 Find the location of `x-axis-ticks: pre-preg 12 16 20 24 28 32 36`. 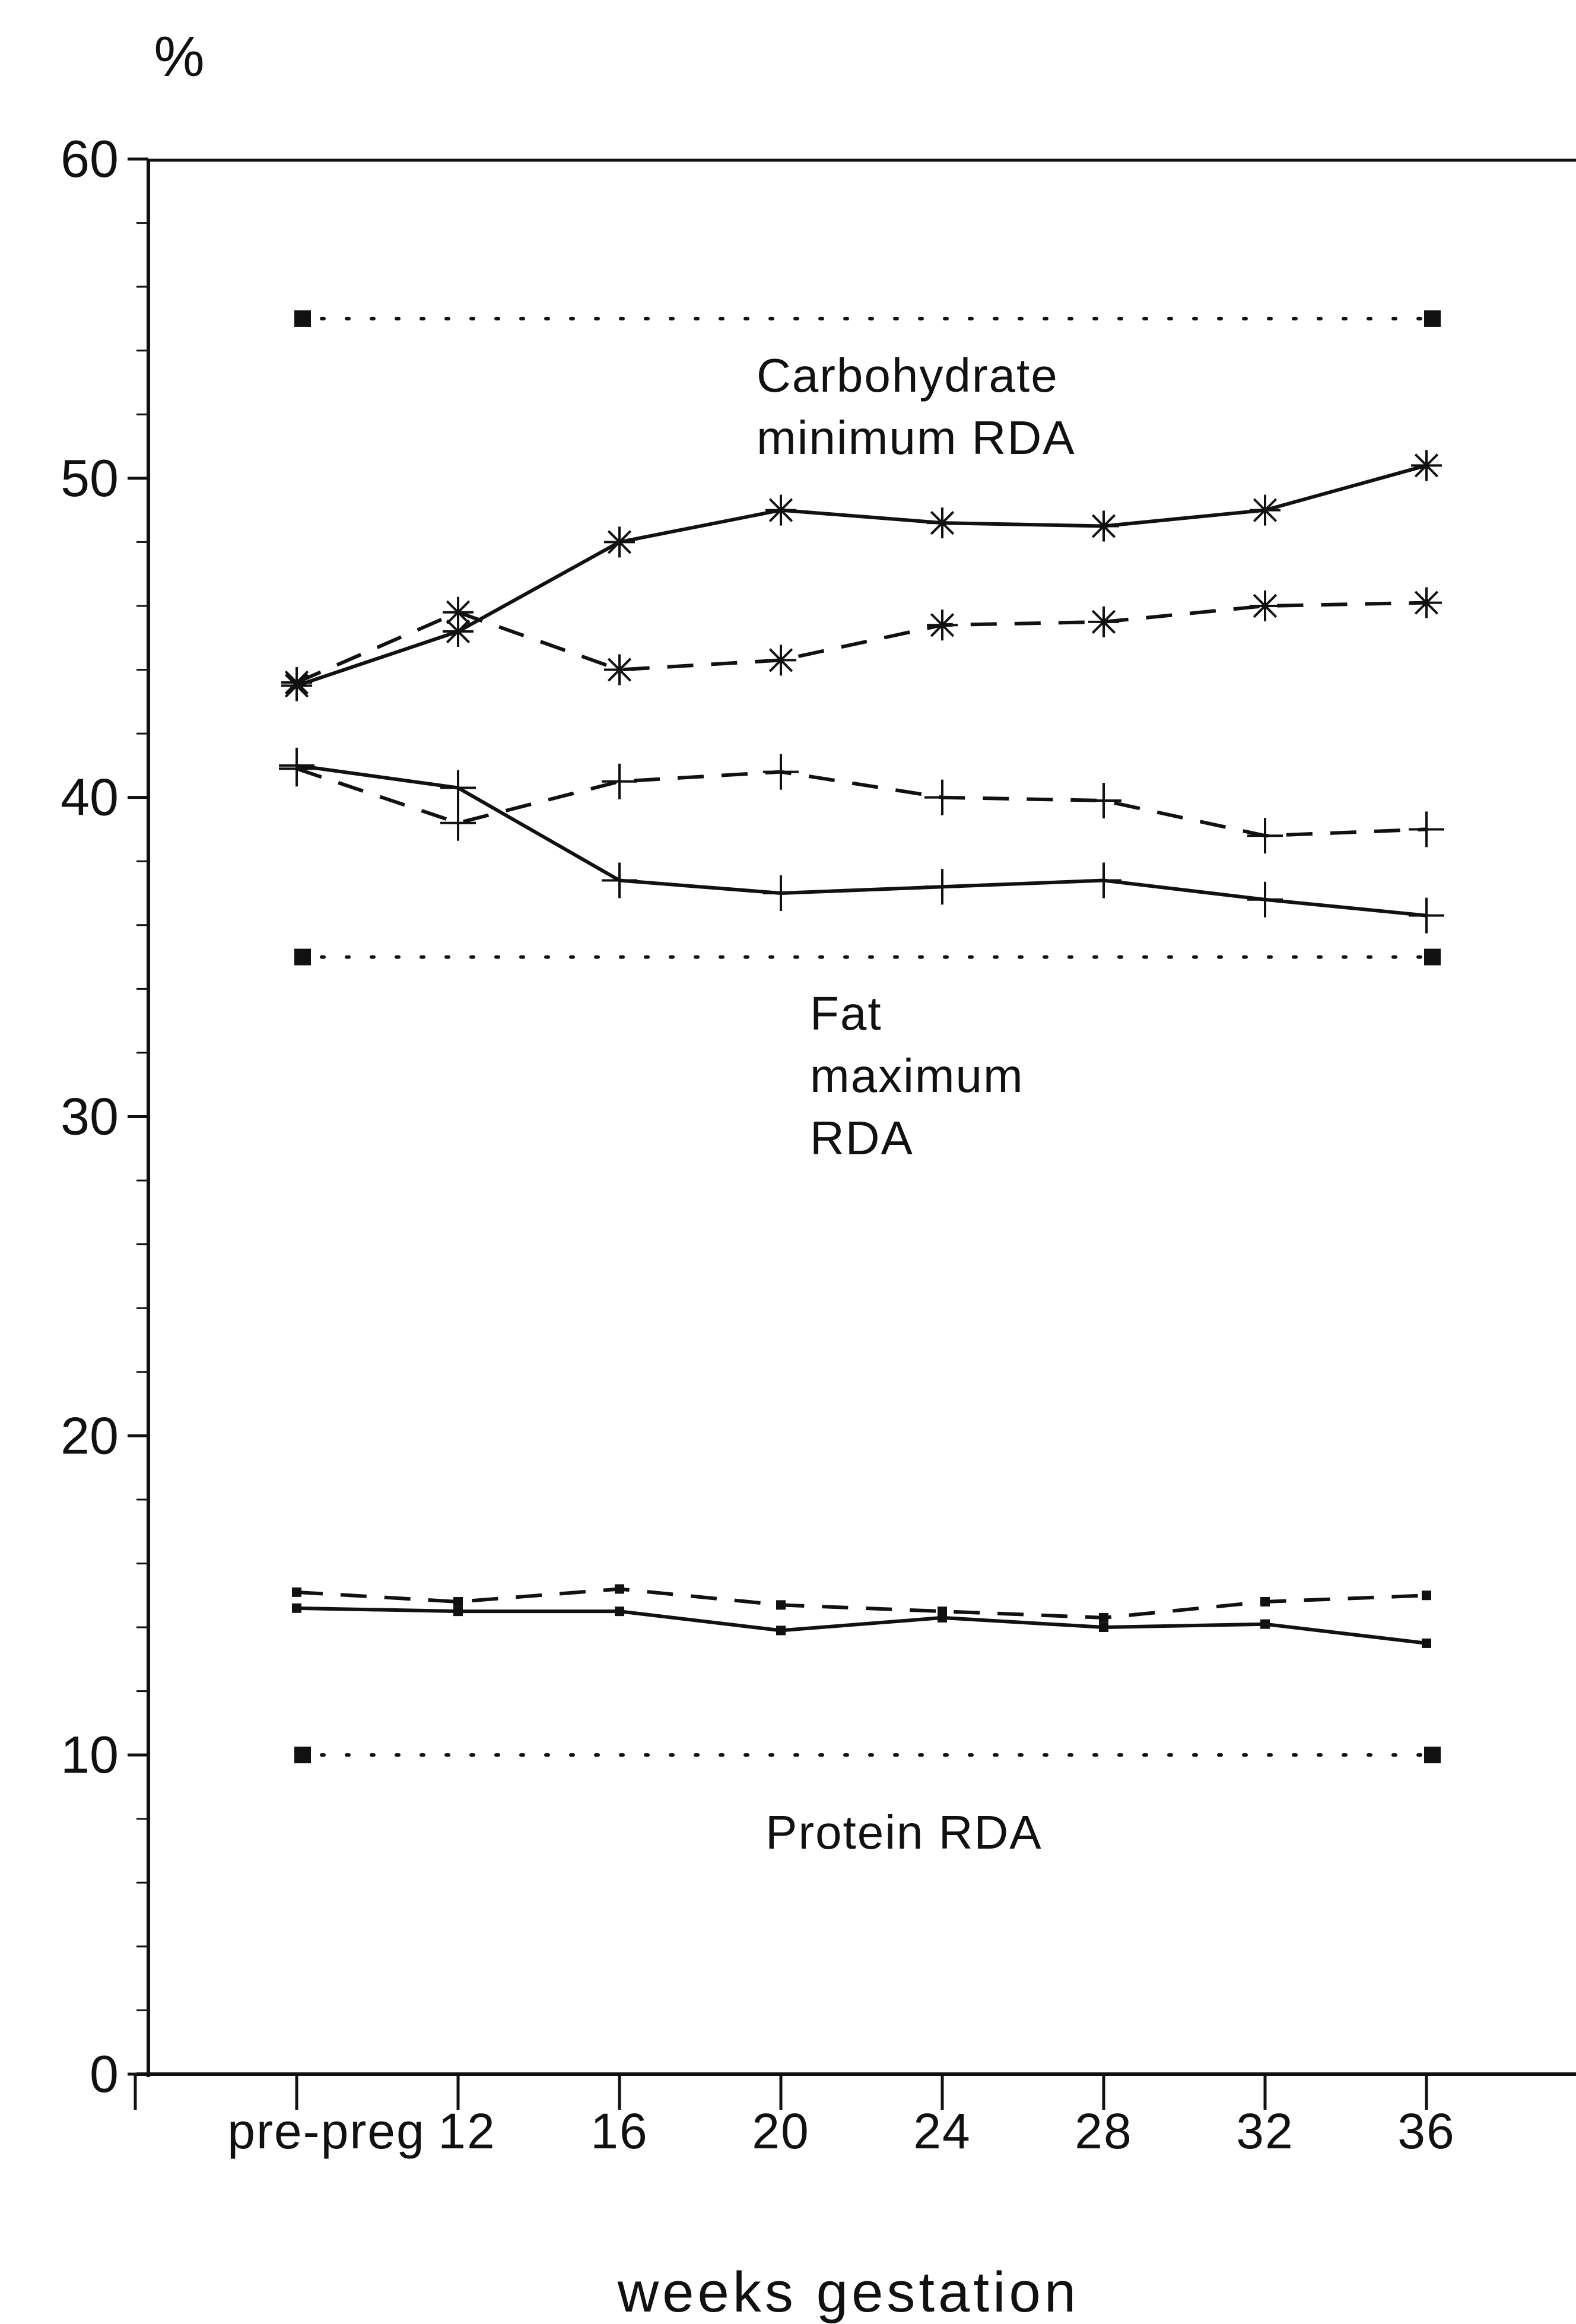

x-axis-ticks: pre-preg 12 16 20 24 28 32 36 is located at coordinates (794, 2116).